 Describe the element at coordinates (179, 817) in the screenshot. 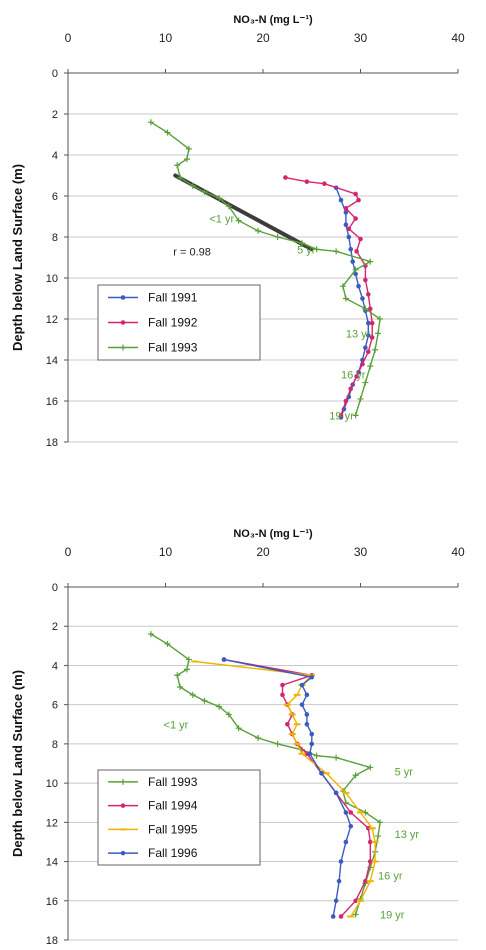

I see `legend-box` at that location.